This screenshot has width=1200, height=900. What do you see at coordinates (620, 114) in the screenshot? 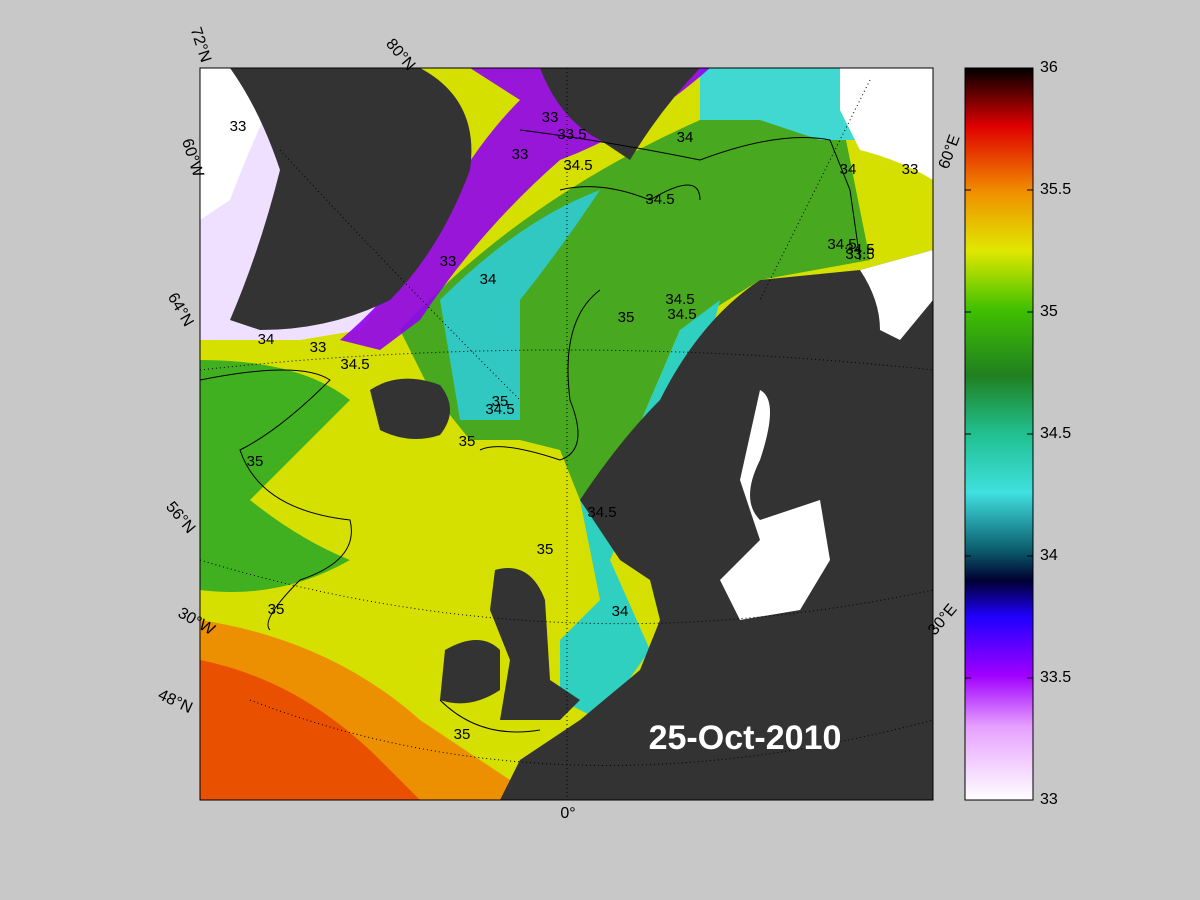
I see `svalbard` at bounding box center [620, 114].